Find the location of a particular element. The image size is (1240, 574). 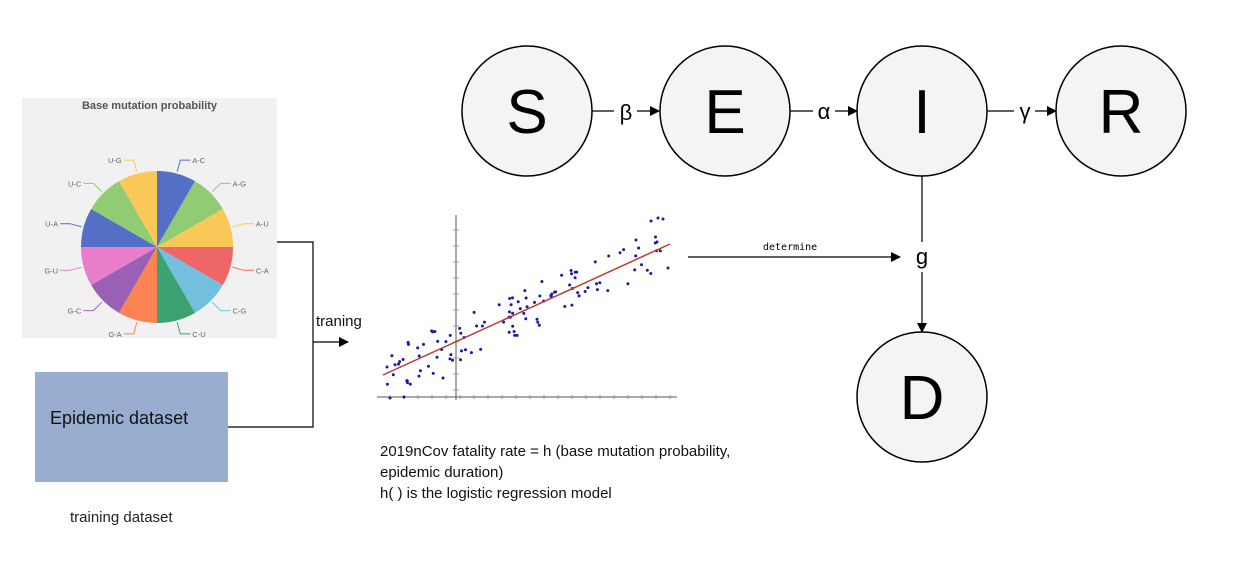

g-label: g is located at coordinates (922, 256).